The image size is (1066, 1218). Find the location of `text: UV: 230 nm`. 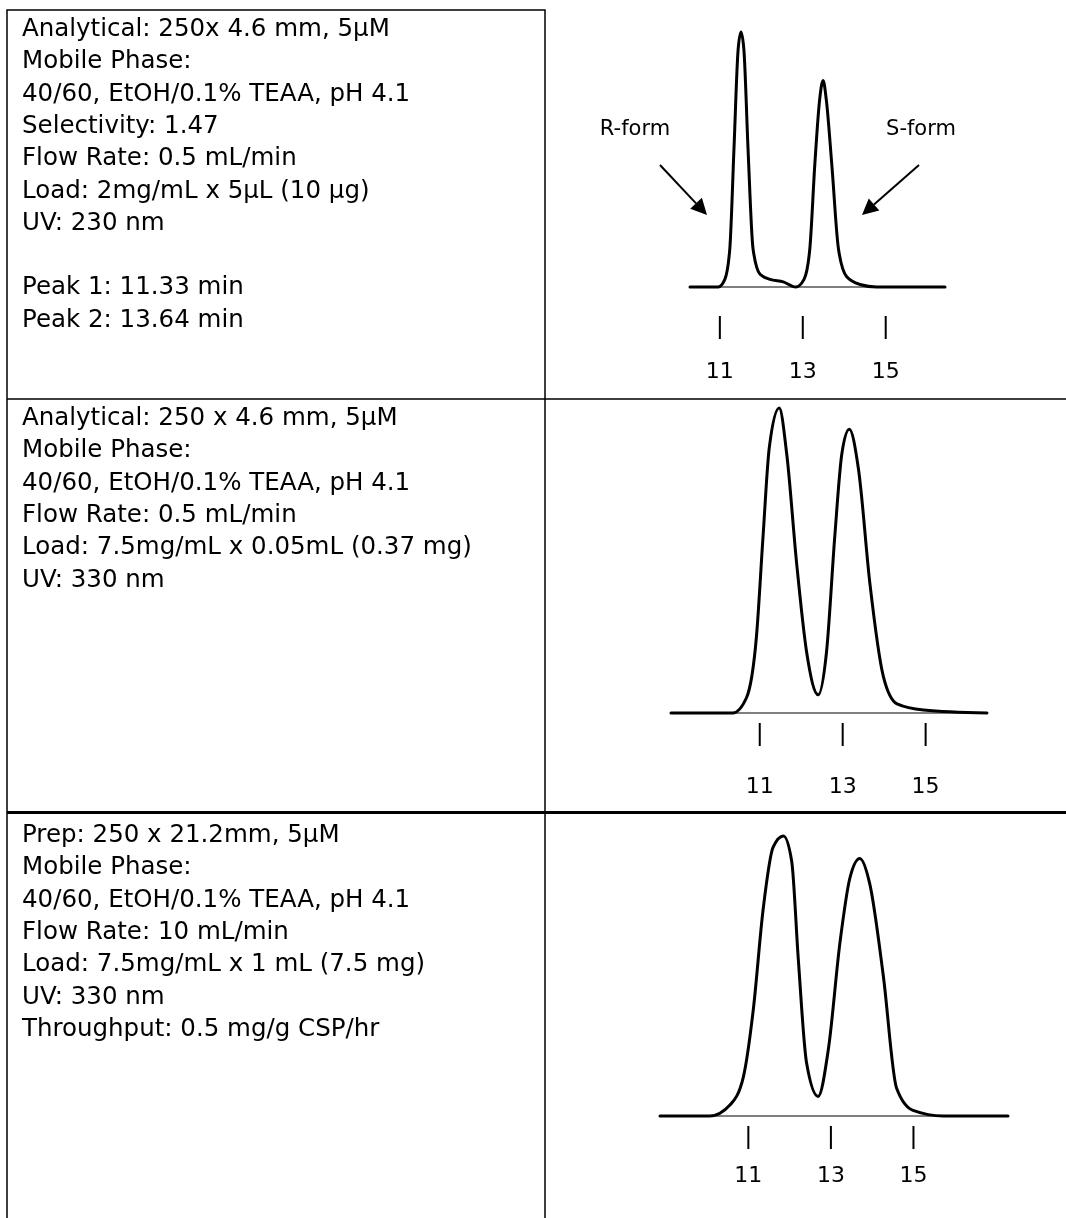

text: UV: 230 nm is located at coordinates (93, 221).